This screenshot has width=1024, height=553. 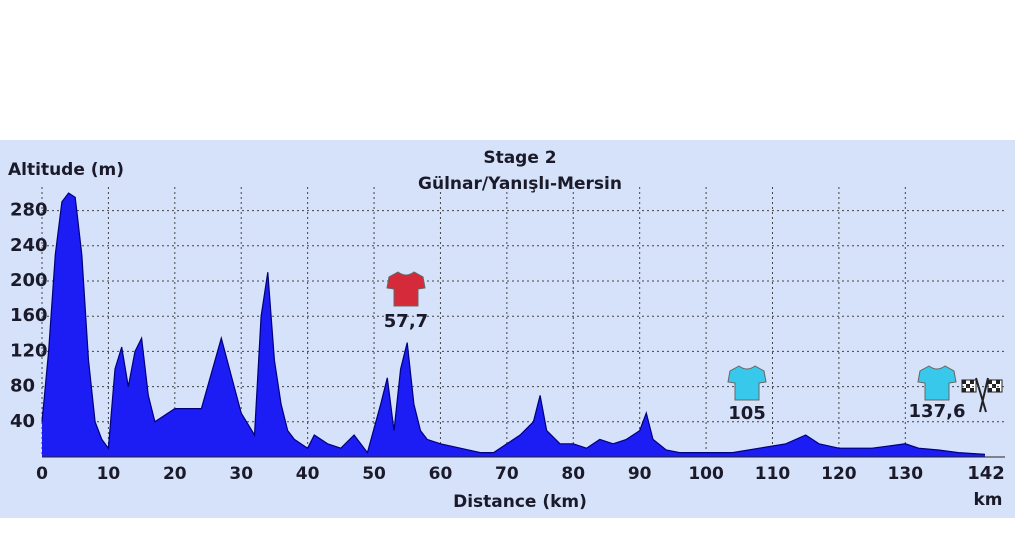 I want to click on x-tick-label: 50, so click(x=374, y=474).